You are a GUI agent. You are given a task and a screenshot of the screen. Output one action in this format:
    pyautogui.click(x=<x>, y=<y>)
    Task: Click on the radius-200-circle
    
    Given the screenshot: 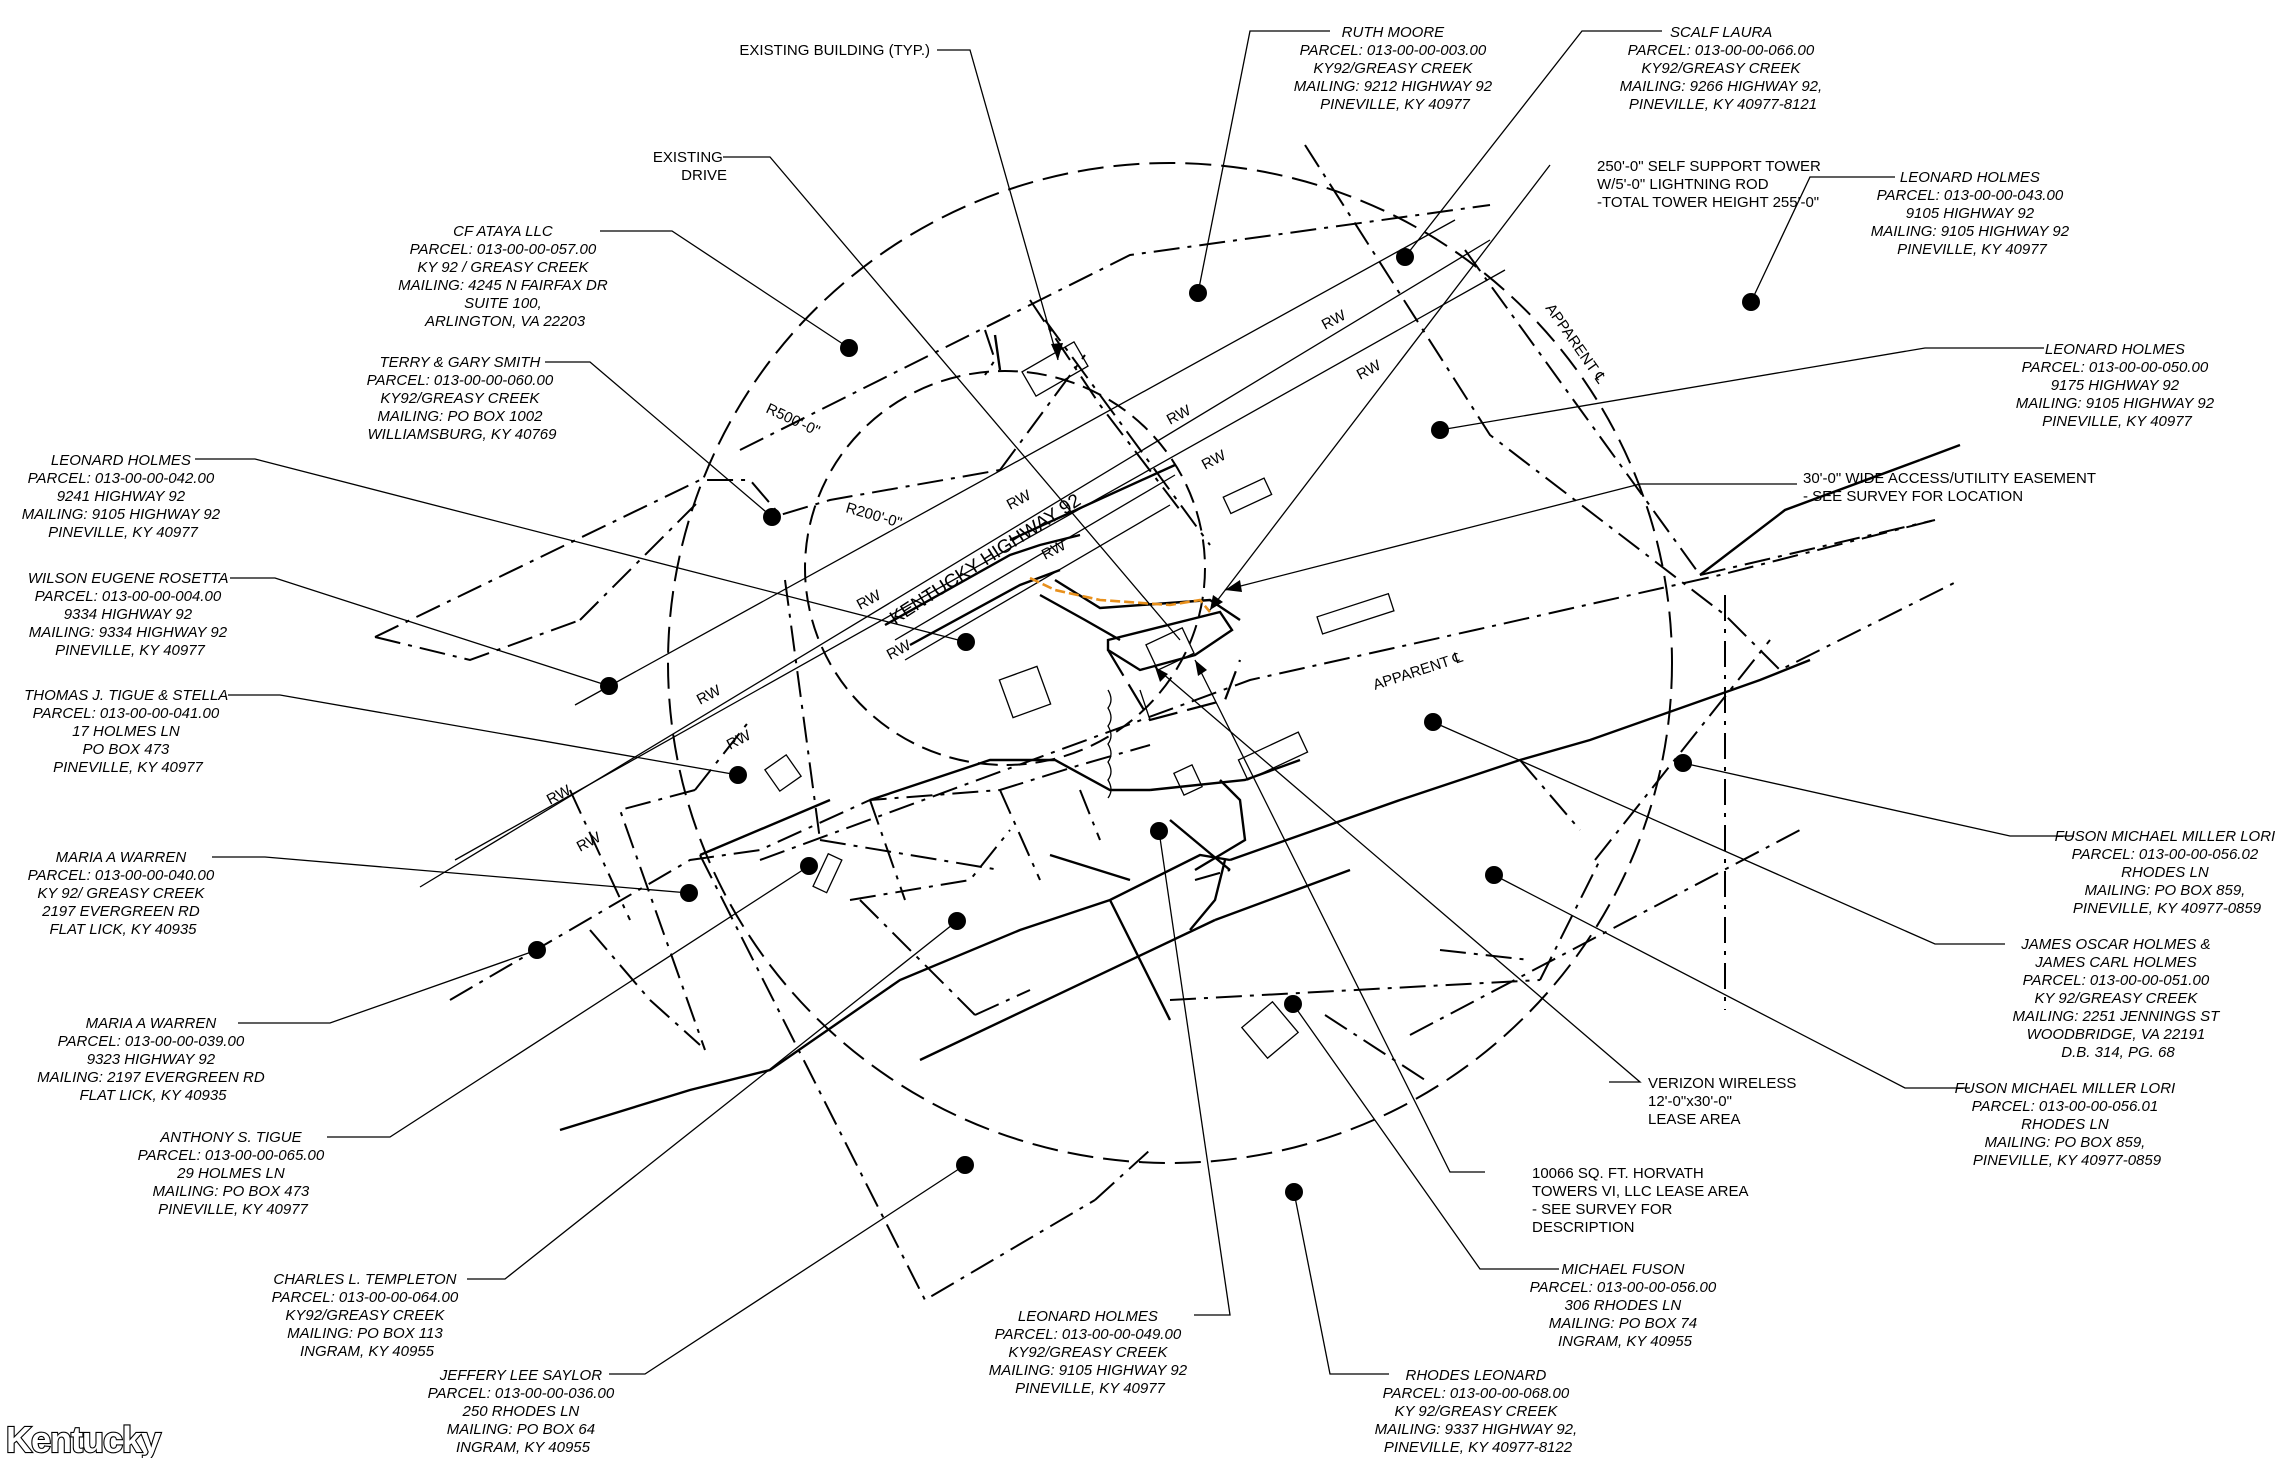 What is the action you would take?
    pyautogui.click(x=1005, y=568)
    